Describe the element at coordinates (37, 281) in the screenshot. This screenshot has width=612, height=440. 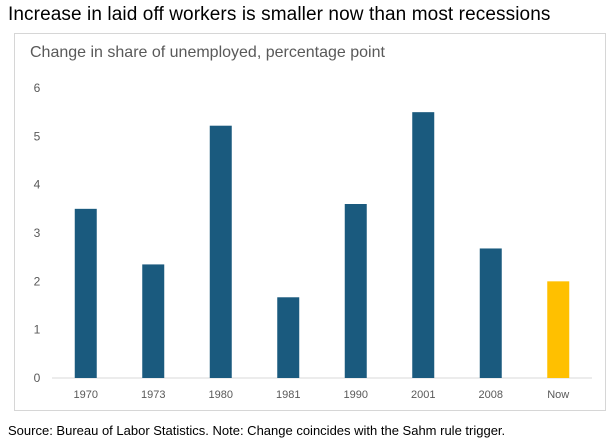
I see `y-tick-label: 2` at that location.